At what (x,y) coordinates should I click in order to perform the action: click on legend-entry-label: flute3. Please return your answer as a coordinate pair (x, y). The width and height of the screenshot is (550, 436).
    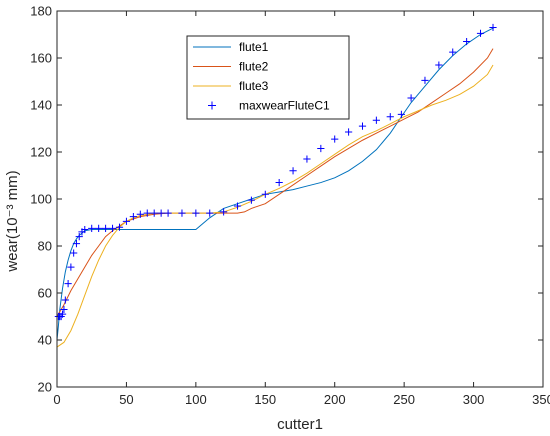
    Looking at the image, I should click on (254, 86).